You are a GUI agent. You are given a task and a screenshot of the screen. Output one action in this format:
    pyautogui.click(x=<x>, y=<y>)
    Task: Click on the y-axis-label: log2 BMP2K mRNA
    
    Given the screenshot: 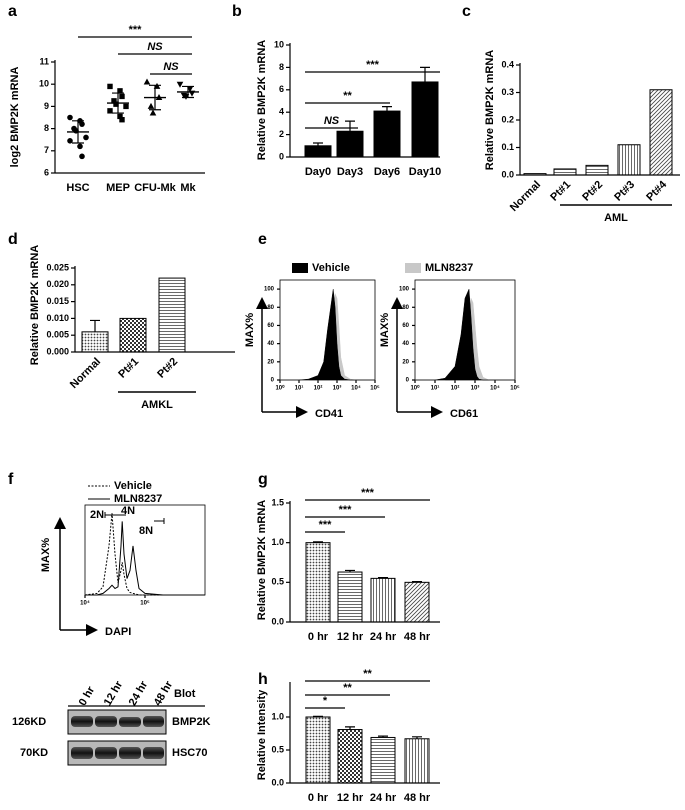 What is the action you would take?
    pyautogui.click(x=15, y=117)
    